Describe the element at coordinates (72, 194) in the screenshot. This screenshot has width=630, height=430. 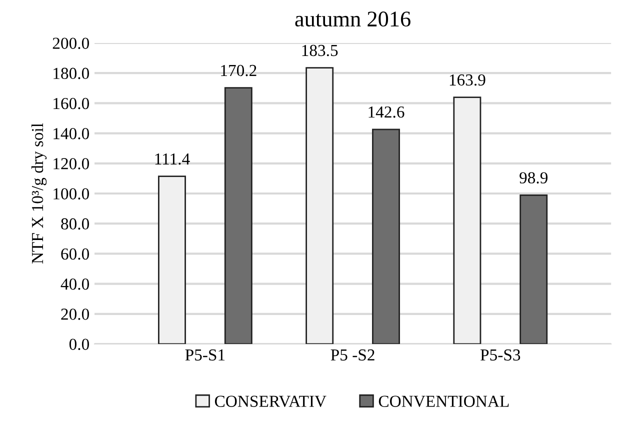
I see `y-tick-label: 100.0` at that location.